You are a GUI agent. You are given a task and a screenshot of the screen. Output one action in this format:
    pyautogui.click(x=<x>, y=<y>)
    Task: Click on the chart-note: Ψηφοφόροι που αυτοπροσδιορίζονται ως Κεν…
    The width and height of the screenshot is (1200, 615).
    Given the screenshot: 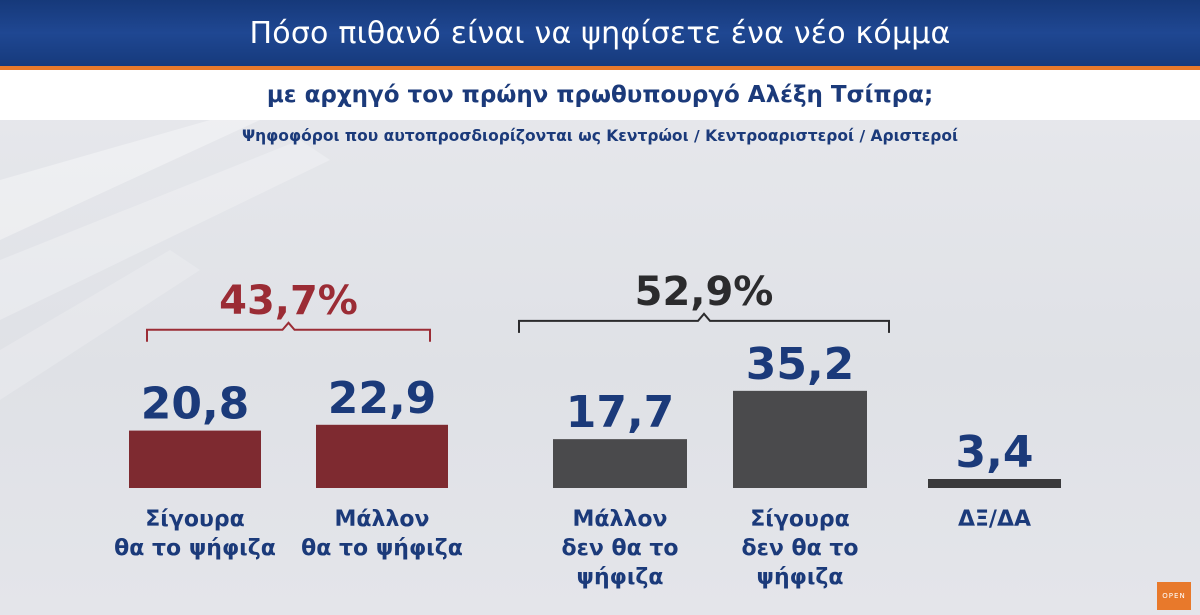 What is the action you would take?
    pyautogui.click(x=600, y=136)
    